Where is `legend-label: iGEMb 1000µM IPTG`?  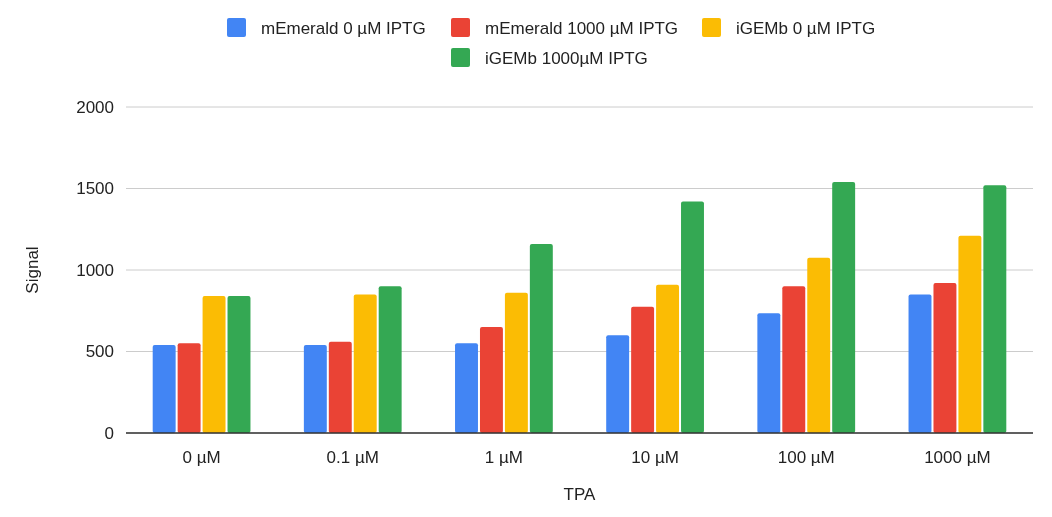
legend-label: iGEMb 1000µM IPTG is located at coordinates (566, 58).